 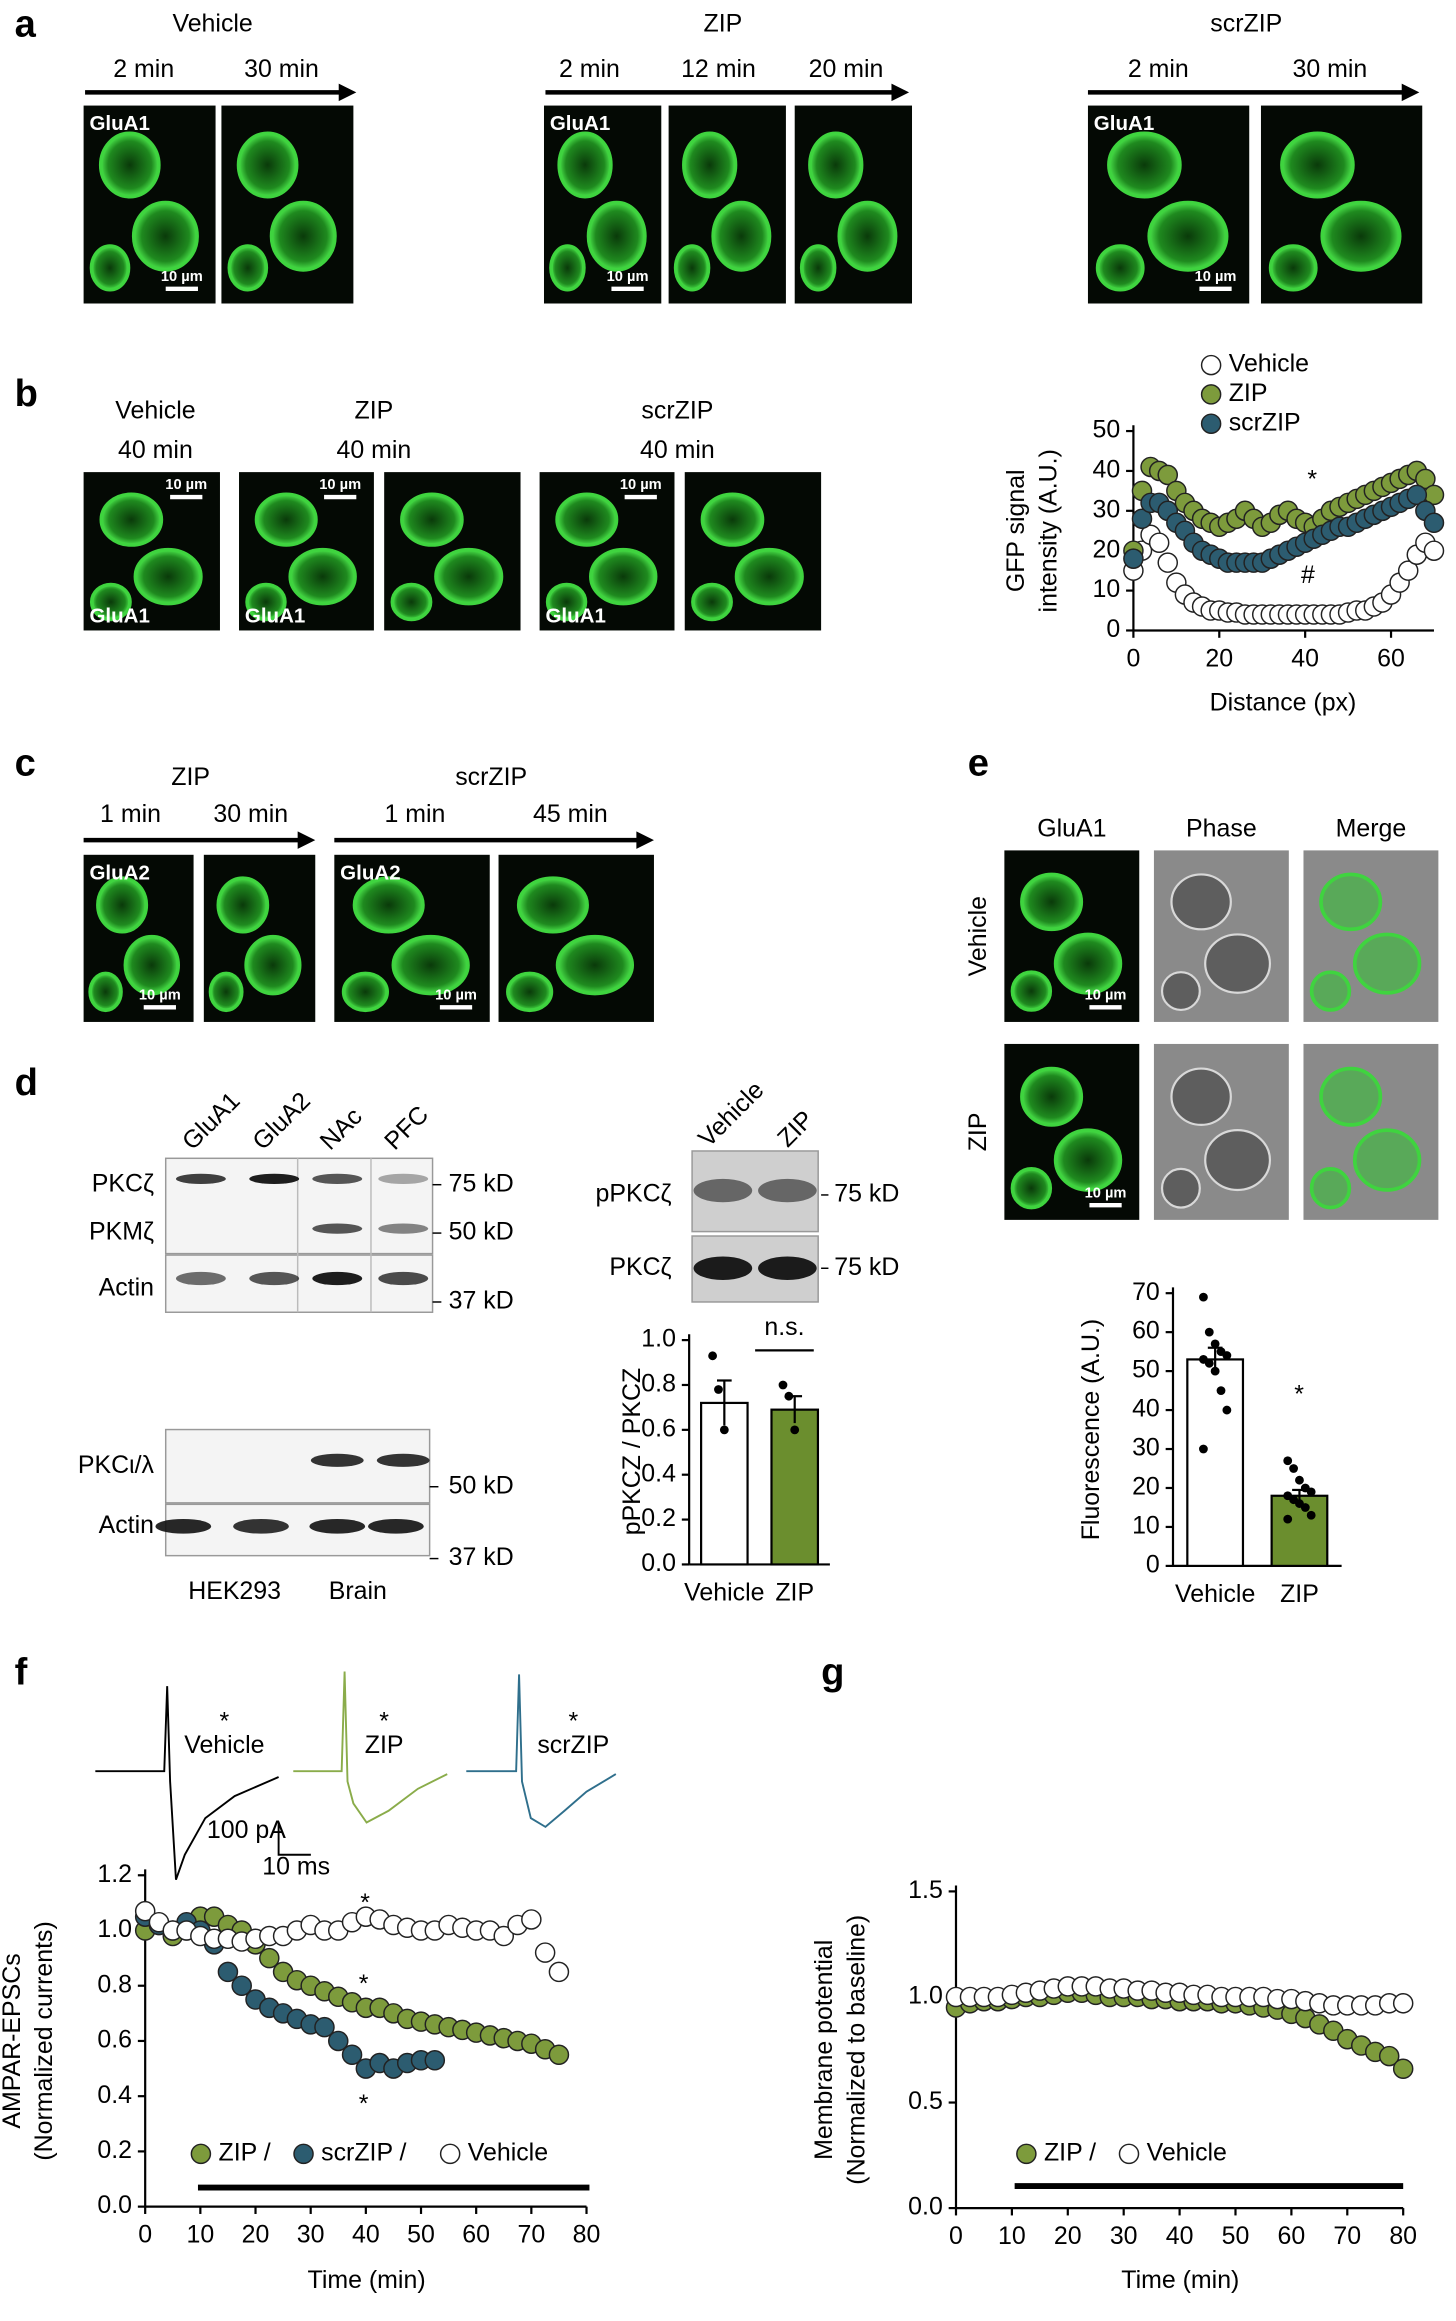 I want to click on row-label: Vehicle, so click(x=978, y=936).